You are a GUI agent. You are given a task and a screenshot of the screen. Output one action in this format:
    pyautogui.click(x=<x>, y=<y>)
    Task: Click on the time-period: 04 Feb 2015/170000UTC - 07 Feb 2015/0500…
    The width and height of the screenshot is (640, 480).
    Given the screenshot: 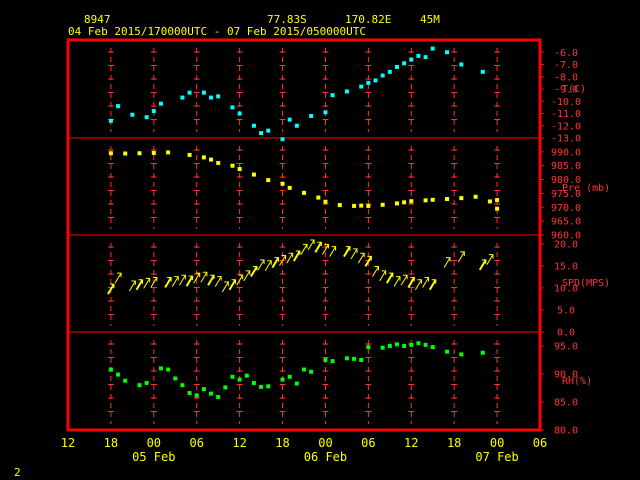 What is the action you would take?
    pyautogui.click(x=217, y=31)
    